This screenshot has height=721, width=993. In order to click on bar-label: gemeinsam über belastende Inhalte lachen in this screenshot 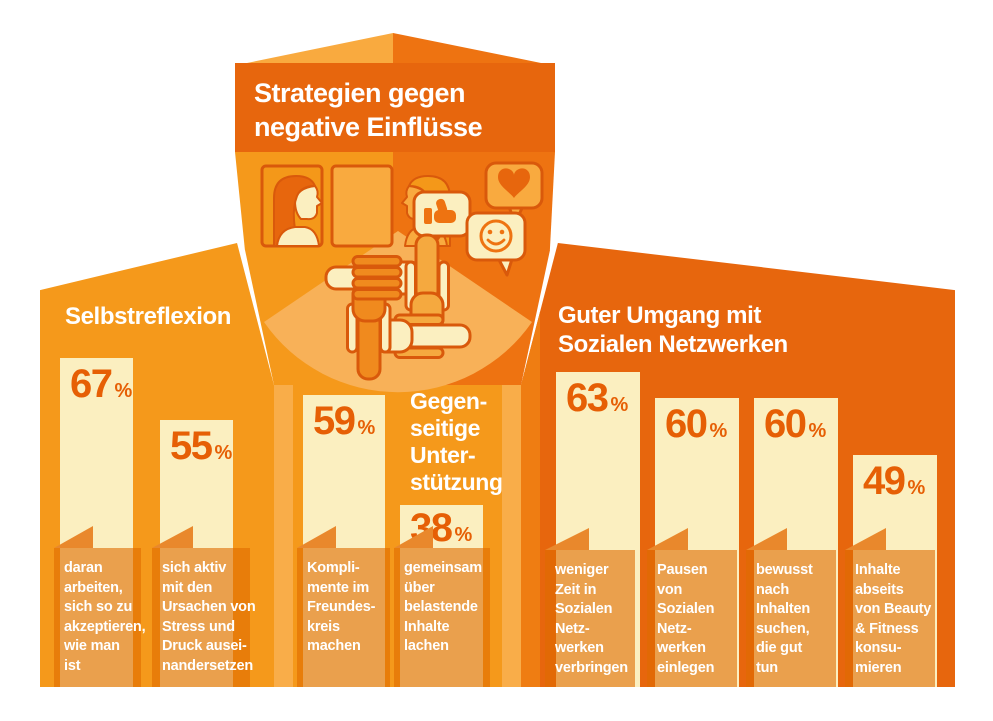, I will do `click(443, 607)`.